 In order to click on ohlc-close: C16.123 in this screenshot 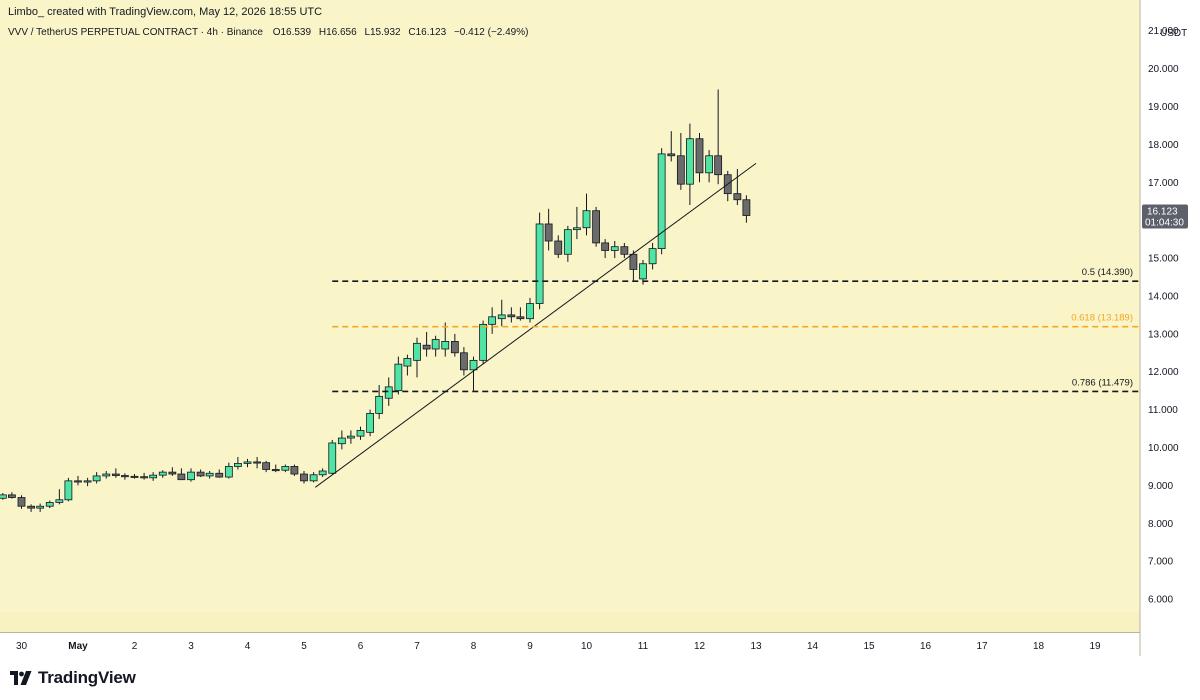, I will do `click(427, 32)`.